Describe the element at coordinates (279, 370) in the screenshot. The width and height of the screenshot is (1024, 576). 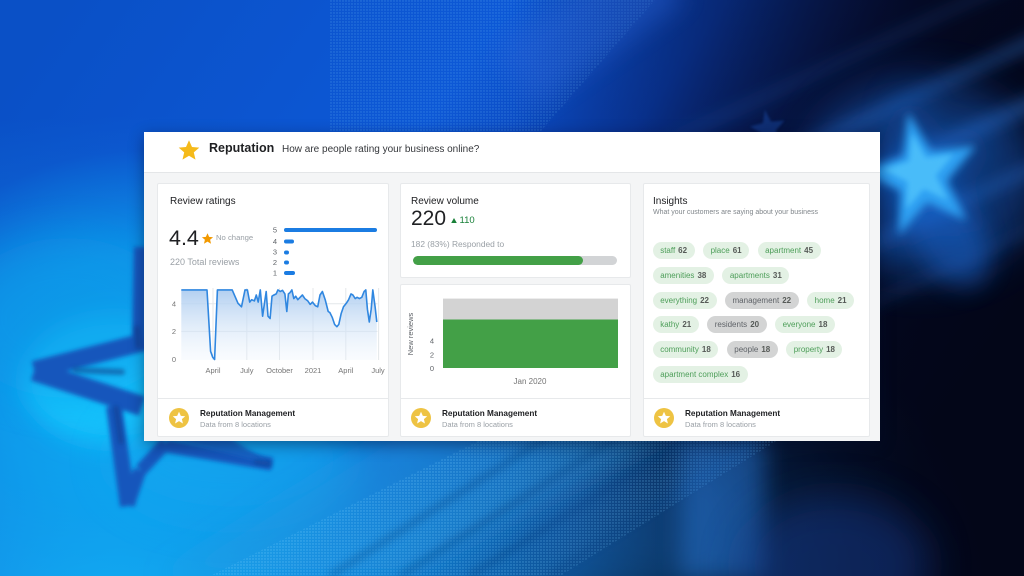
I see `svg-text: October` at that location.